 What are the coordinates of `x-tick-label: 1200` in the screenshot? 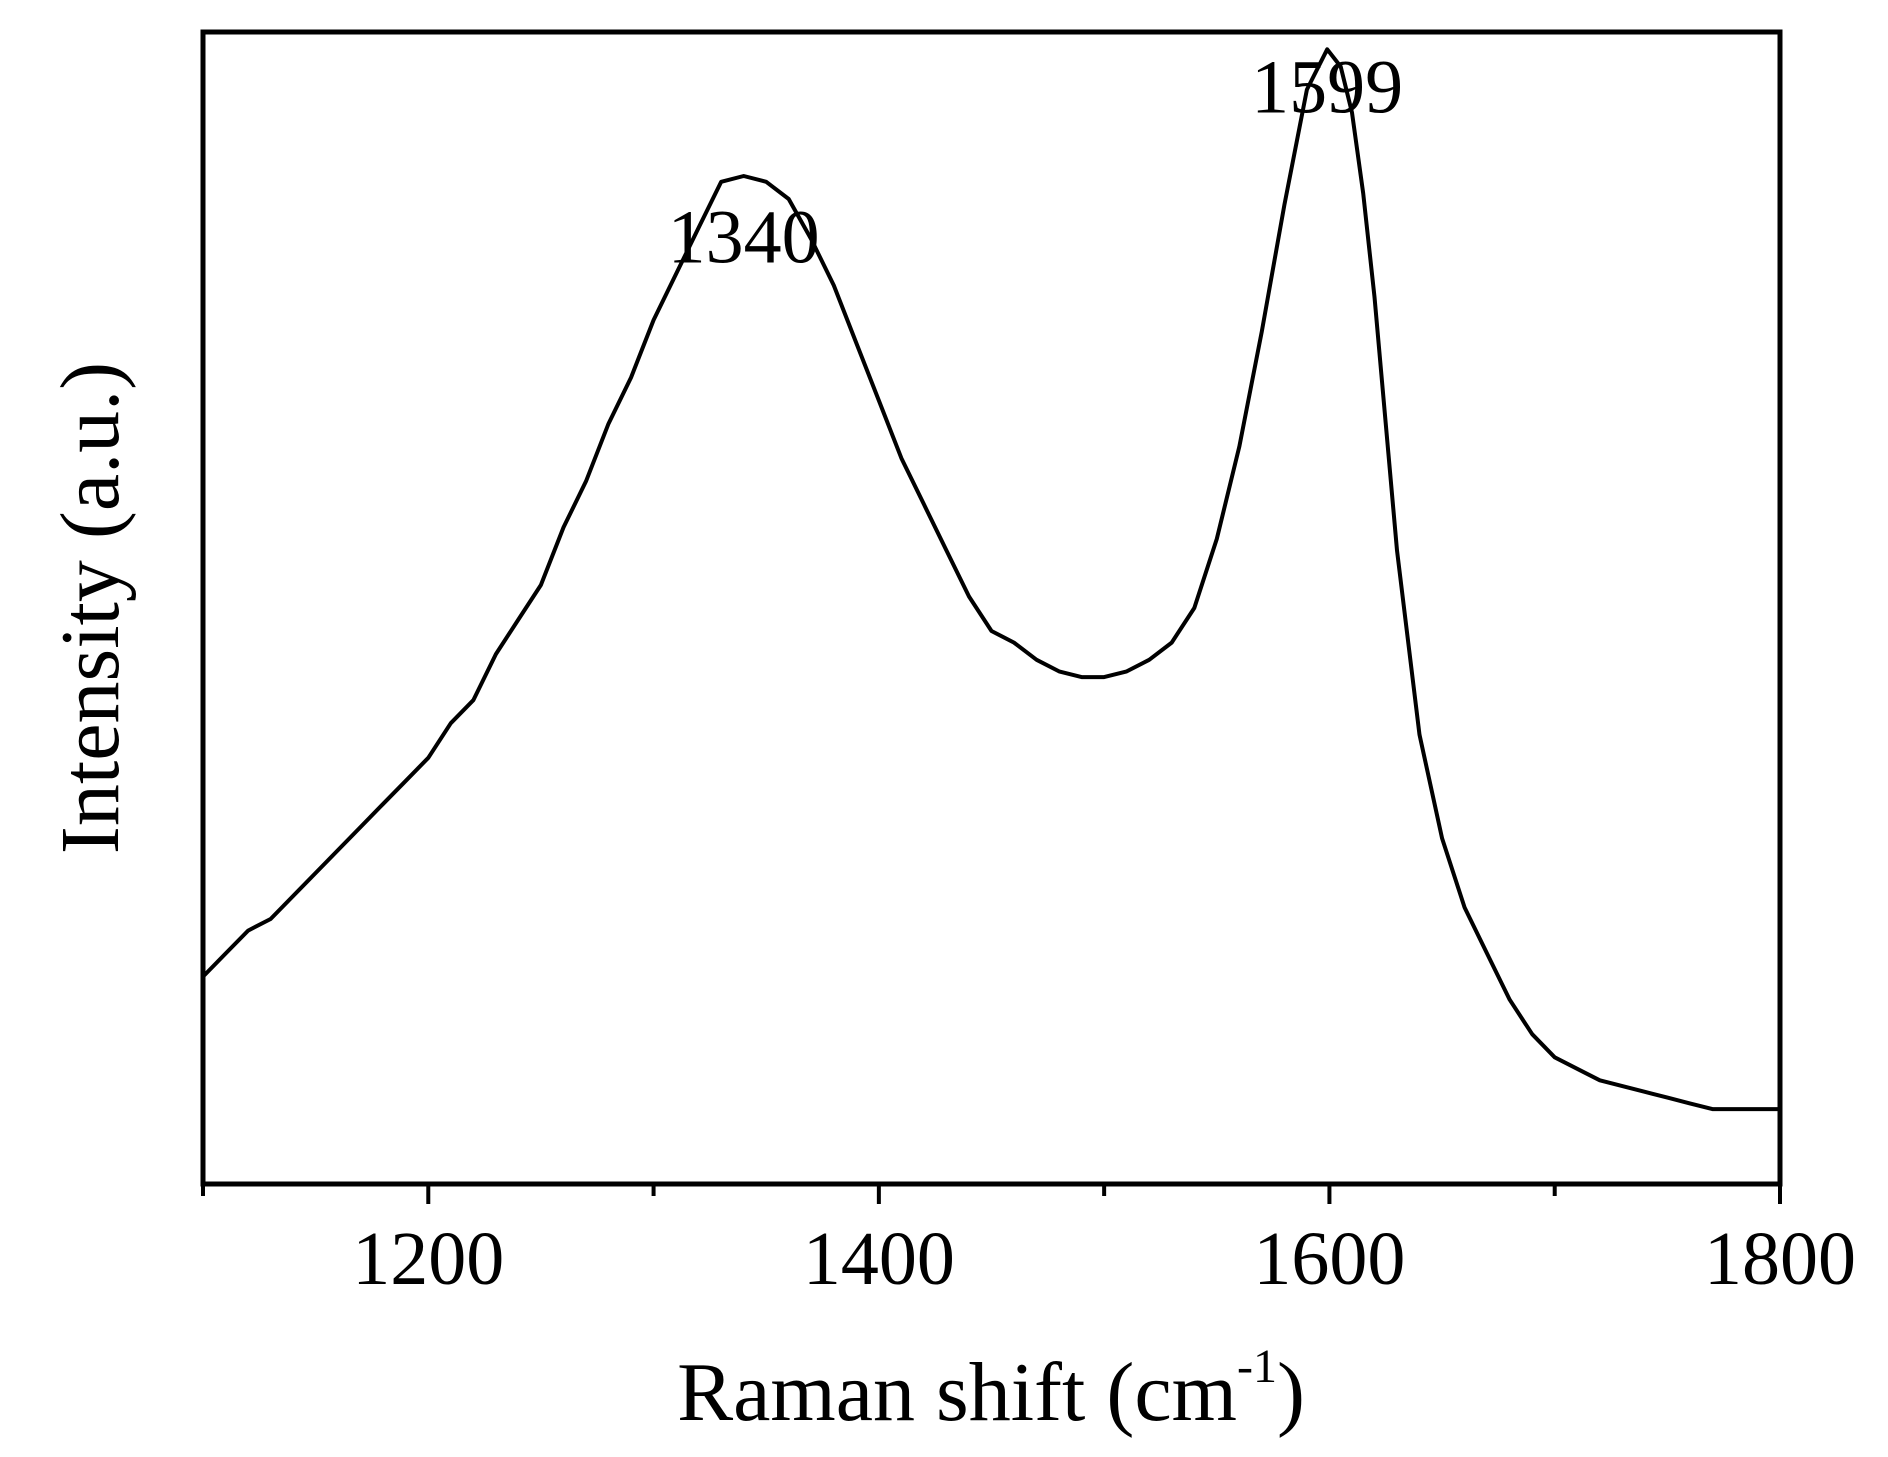 It's located at (428, 1259).